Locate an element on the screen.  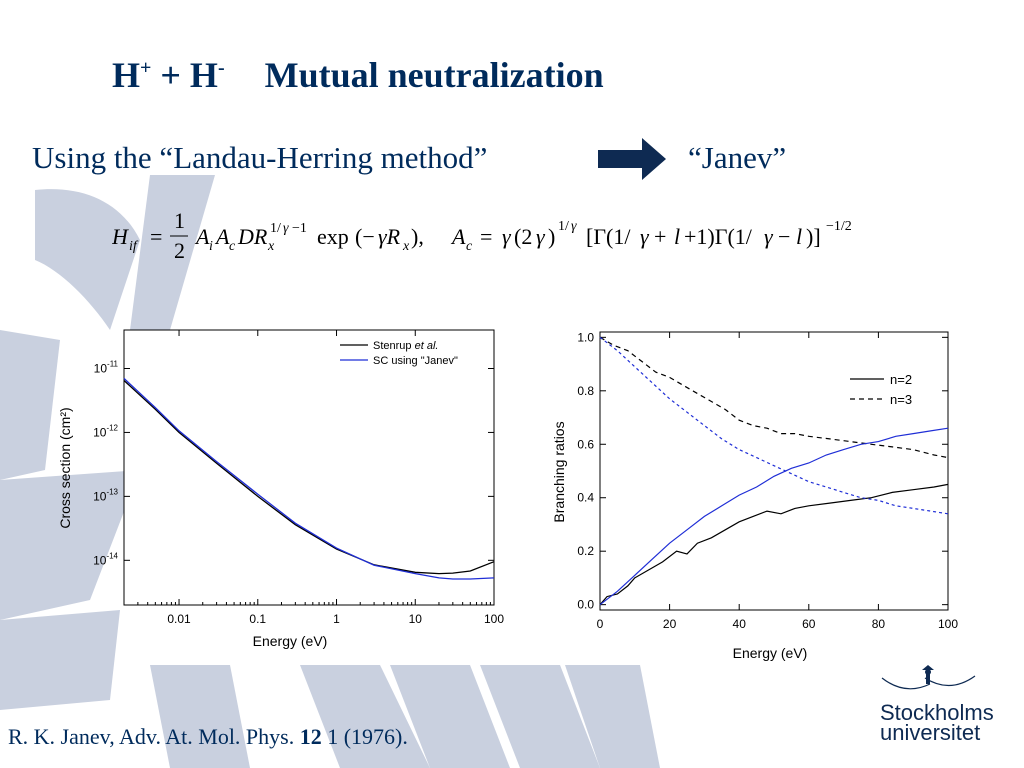
y-tick-label: 10-13 is located at coordinates (105, 495).